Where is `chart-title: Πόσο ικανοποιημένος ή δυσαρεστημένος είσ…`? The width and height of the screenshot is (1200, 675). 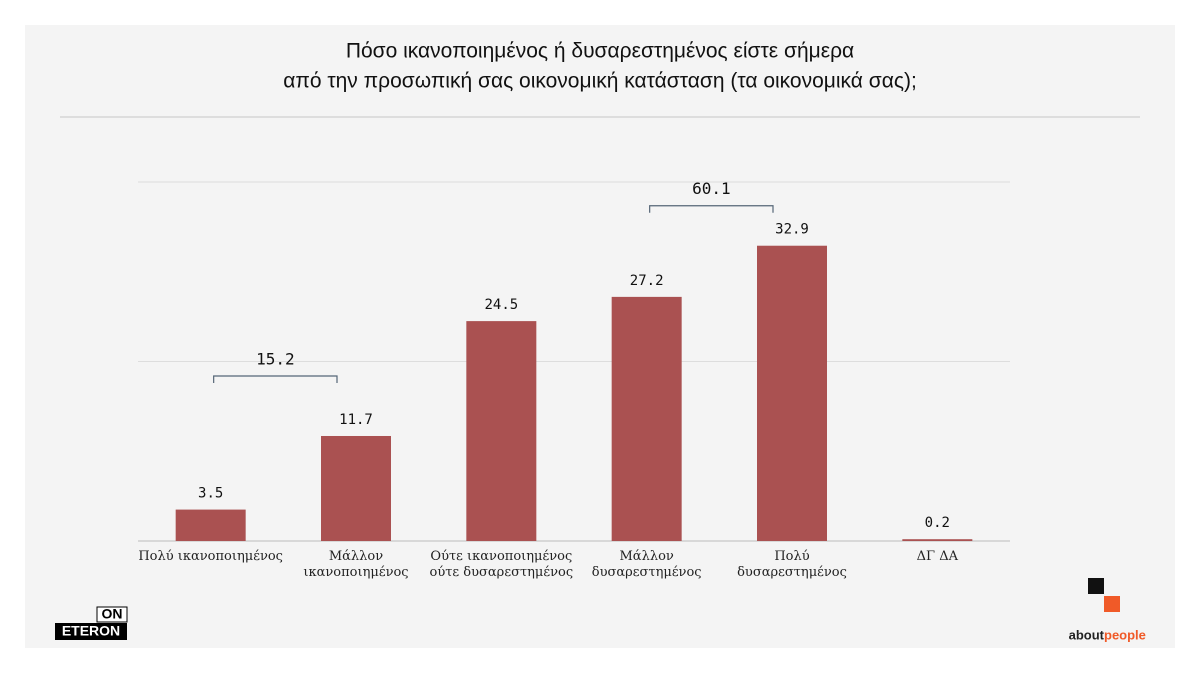 chart-title: Πόσο ικανοποιημένος ή δυσαρεστημένος είσ… is located at coordinates (600, 51).